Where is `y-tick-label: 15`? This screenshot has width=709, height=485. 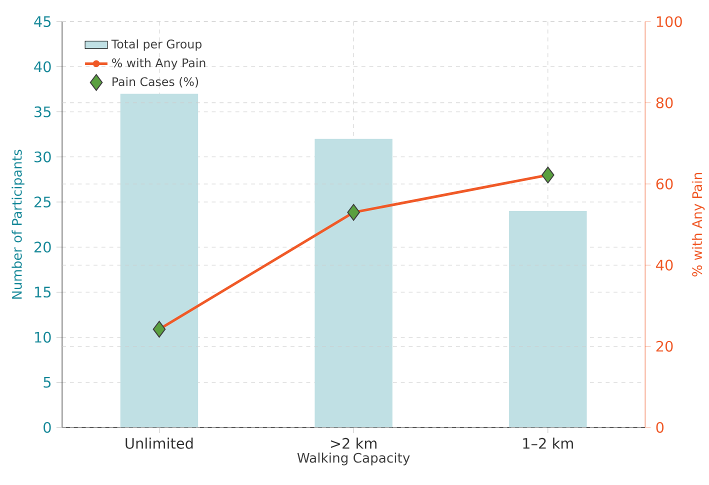 y-tick-label: 15 is located at coordinates (43, 292).